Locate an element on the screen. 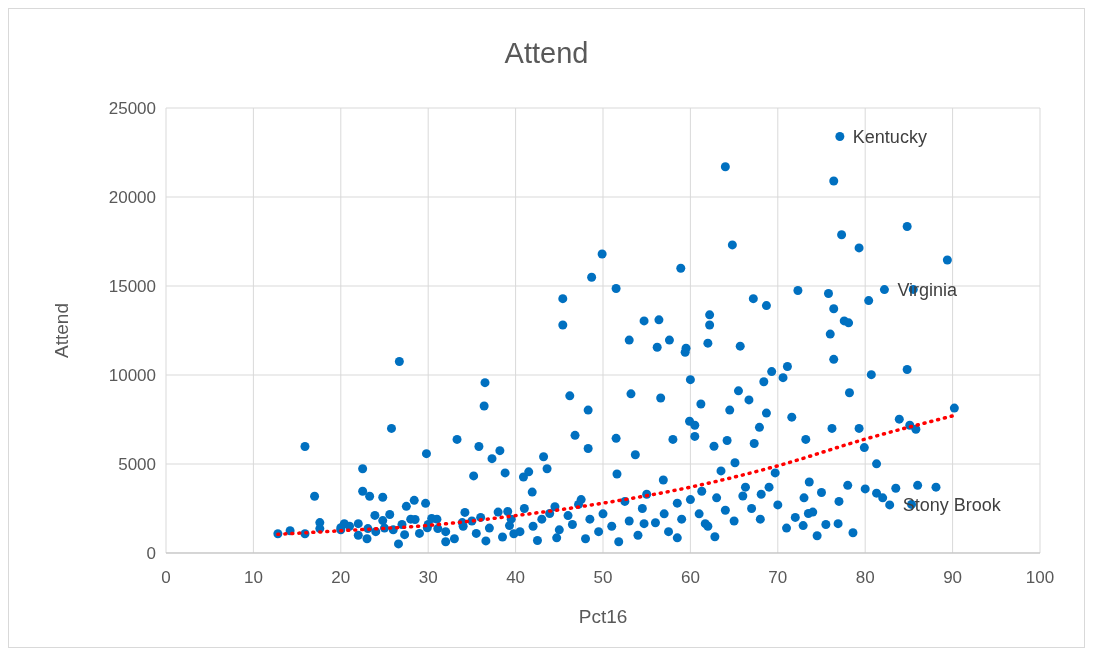  x-tick-label: 0 is located at coordinates (166, 577).